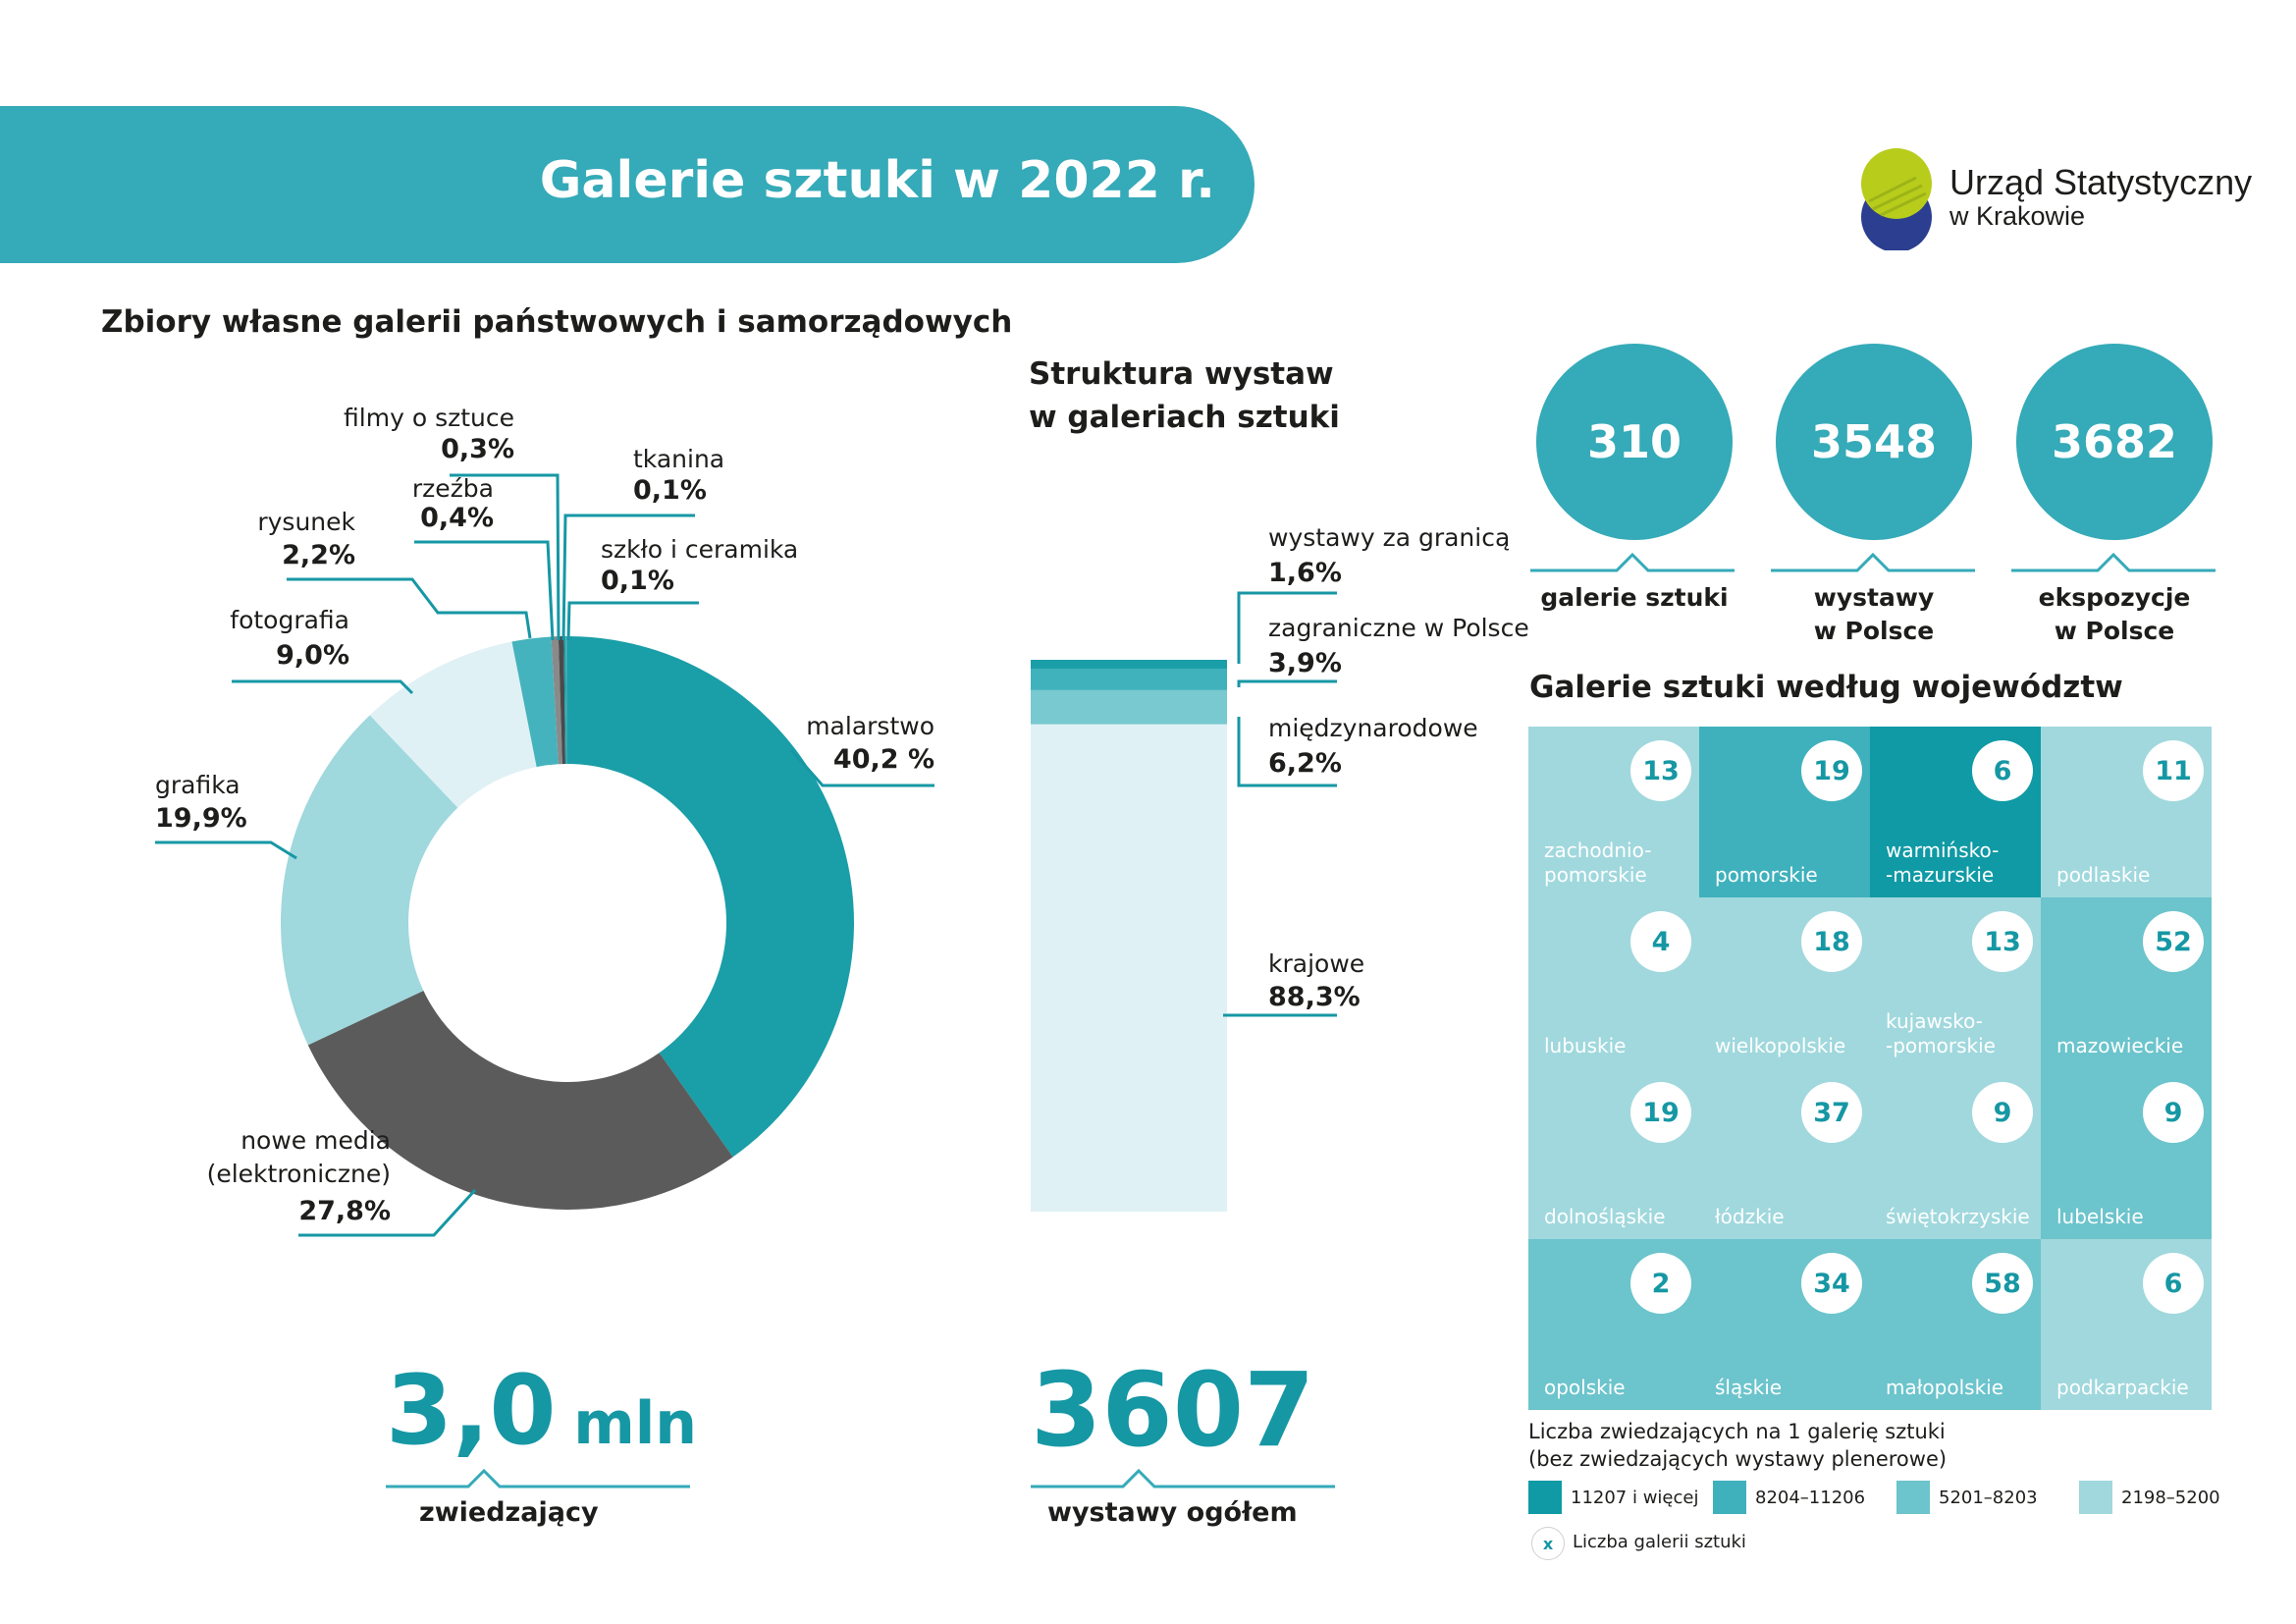 The image size is (2296, 1624). Describe the element at coordinates (883, 759) in the screenshot. I see `donut-value-1: 40,2 %` at that location.